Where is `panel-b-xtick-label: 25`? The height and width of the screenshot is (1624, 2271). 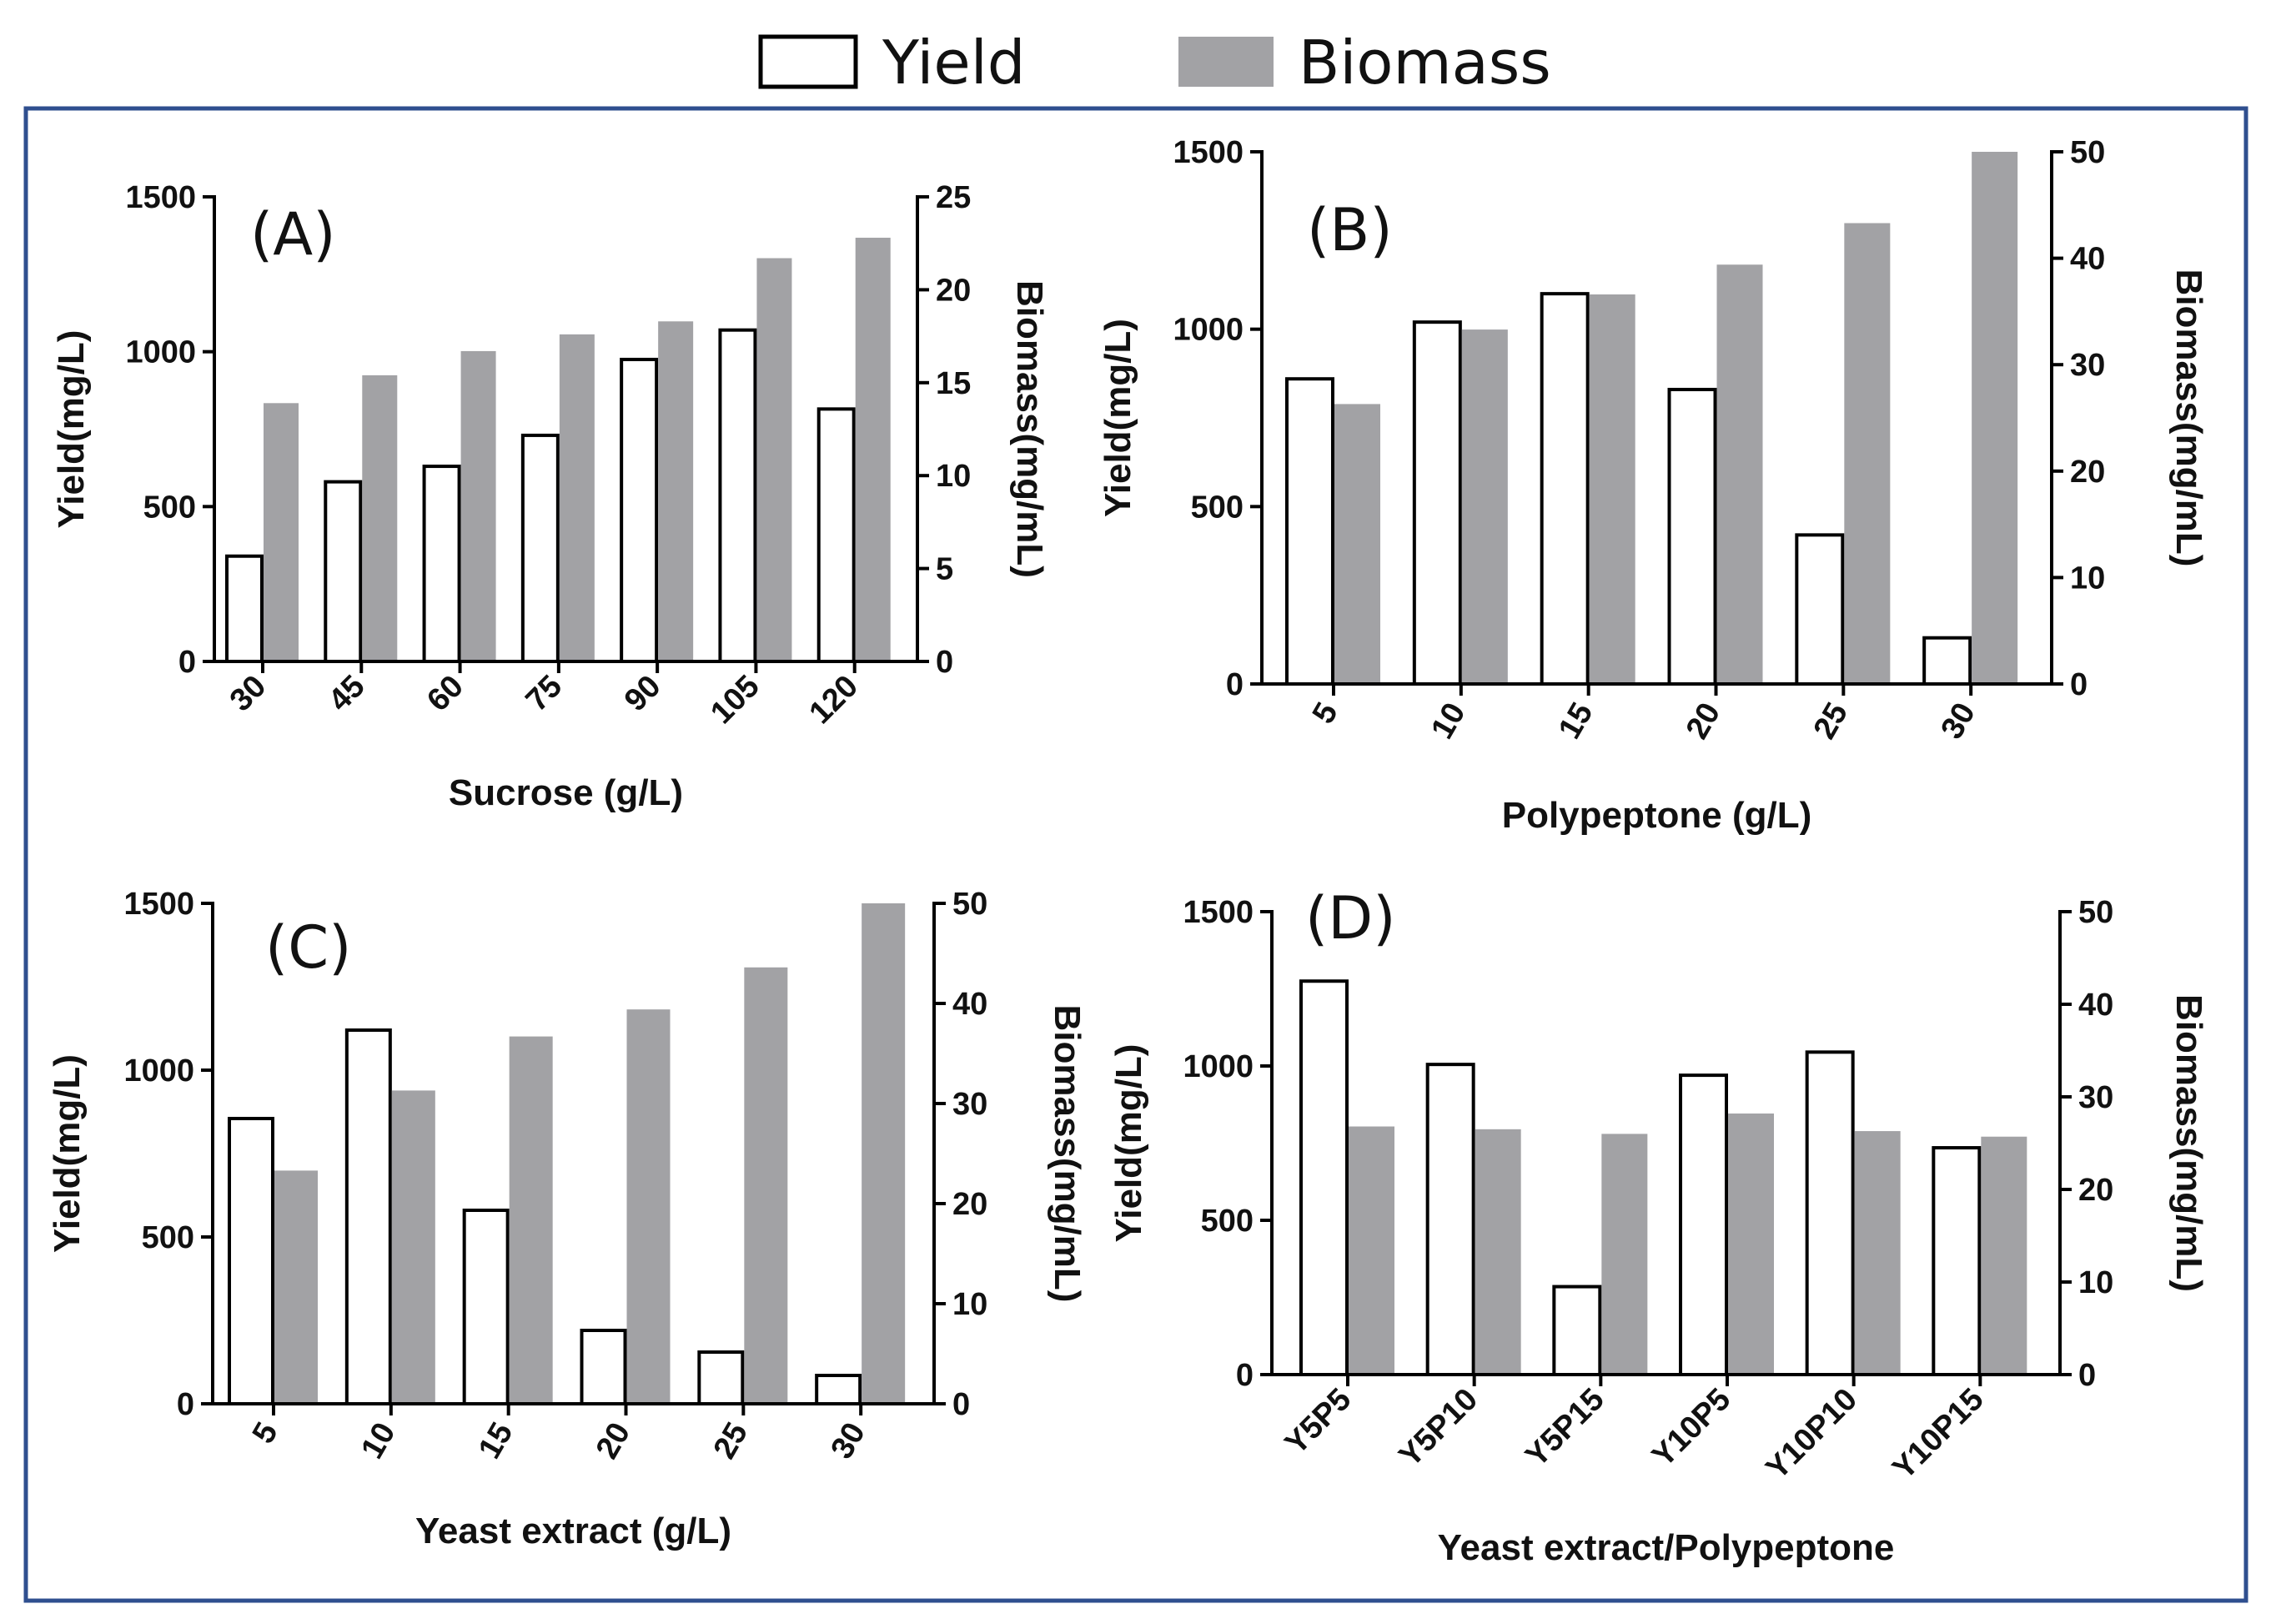
panel-b-xtick-label: 25 is located at coordinates (1831, 722).